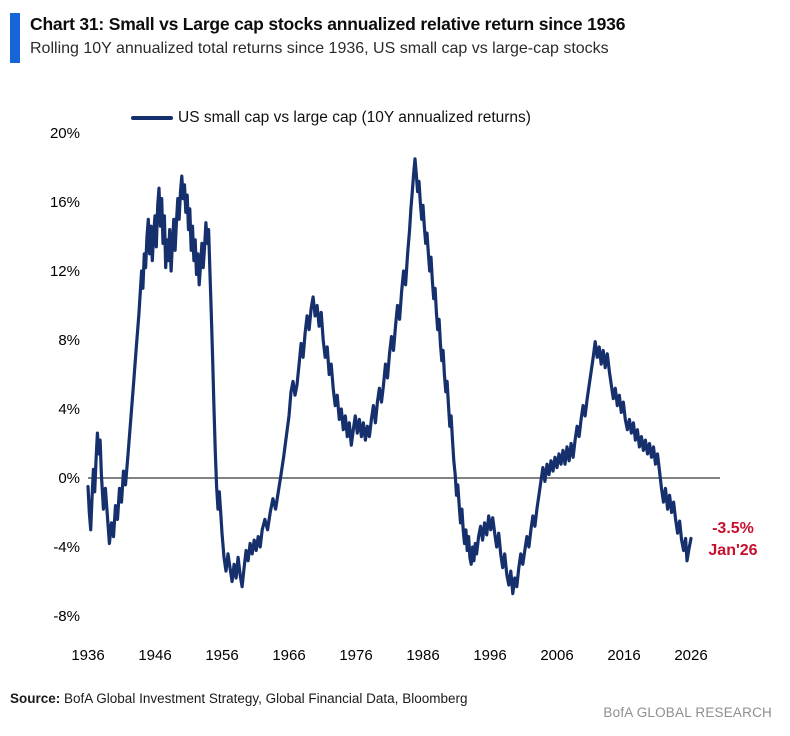 This screenshot has height=736, width=790. What do you see at coordinates (733, 528) in the screenshot?
I see `last-value-percent: -3.5%` at bounding box center [733, 528].